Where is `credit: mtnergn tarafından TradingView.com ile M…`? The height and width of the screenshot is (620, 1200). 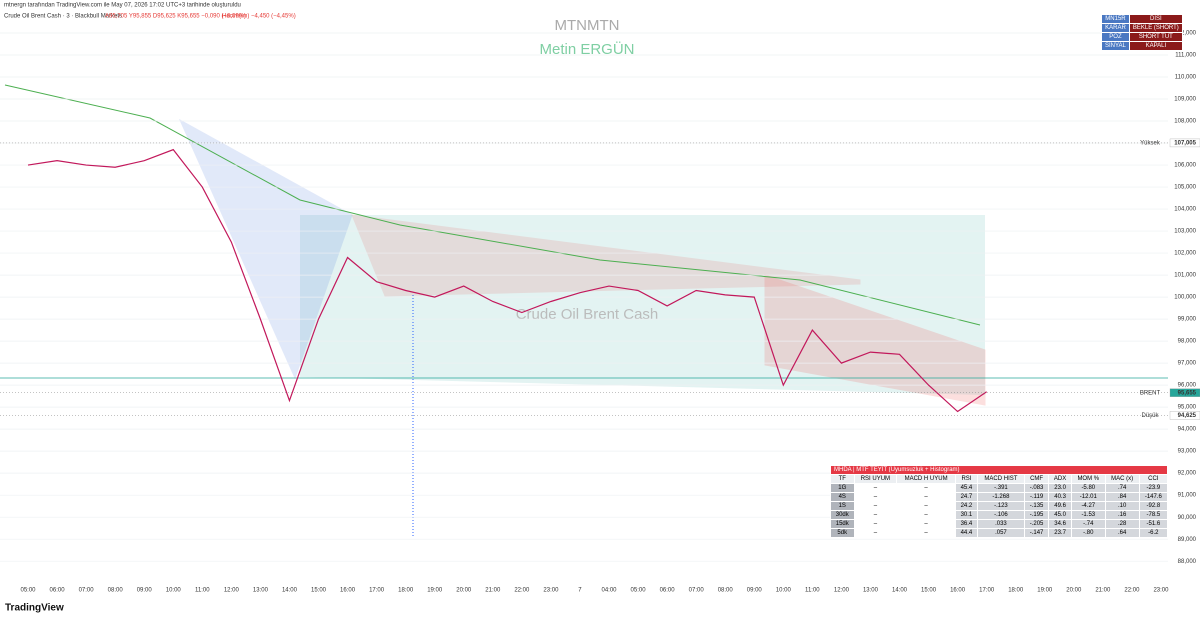
credit: mtnergn tarafından TradingView.com ile M… is located at coordinates (122, 6).